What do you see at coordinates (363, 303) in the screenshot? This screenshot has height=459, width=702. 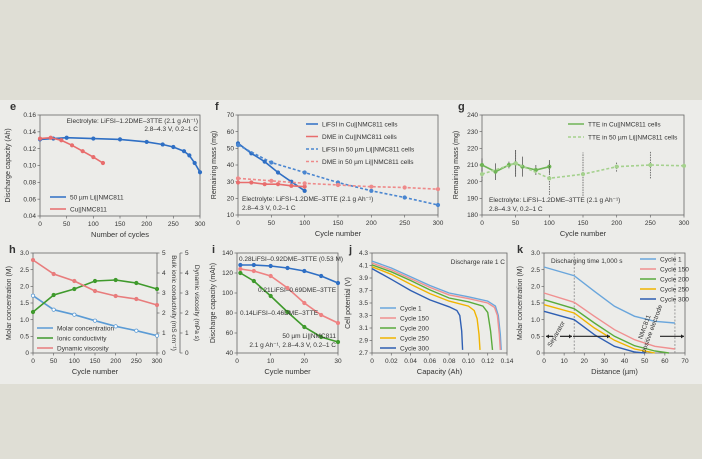 I see `y-tick-label: 3.5` at bounding box center [363, 303].